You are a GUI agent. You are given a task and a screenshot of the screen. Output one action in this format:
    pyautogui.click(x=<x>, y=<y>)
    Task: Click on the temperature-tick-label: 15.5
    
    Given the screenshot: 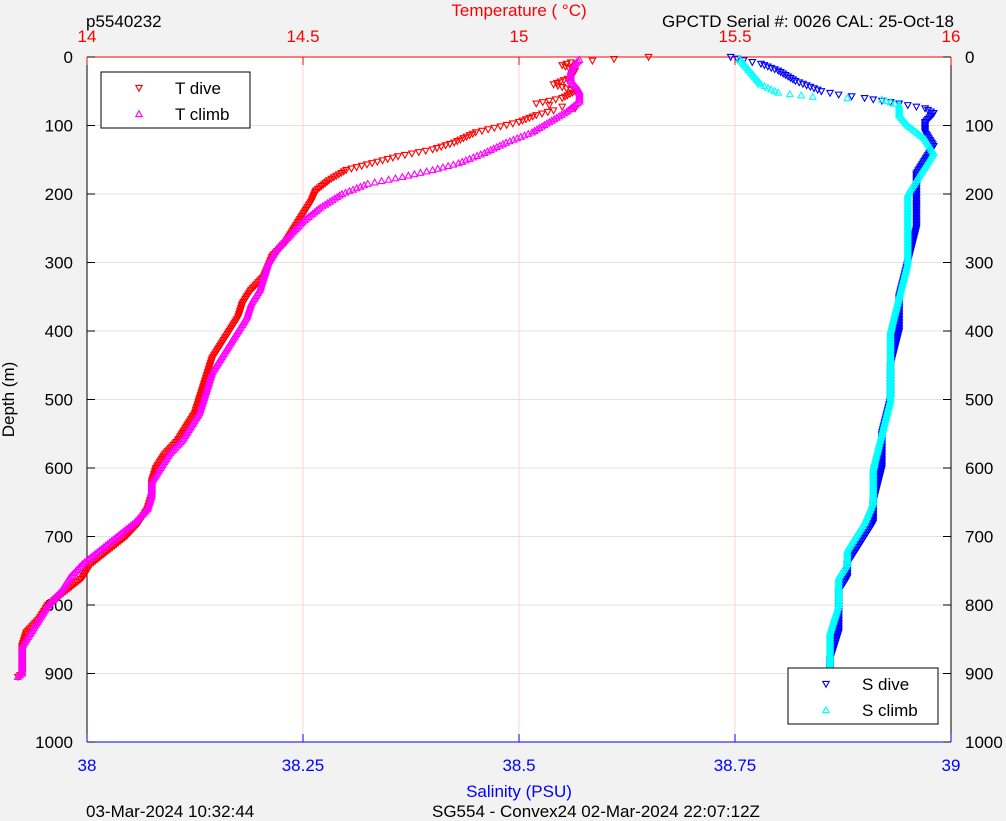 What is the action you would take?
    pyautogui.click(x=734, y=36)
    